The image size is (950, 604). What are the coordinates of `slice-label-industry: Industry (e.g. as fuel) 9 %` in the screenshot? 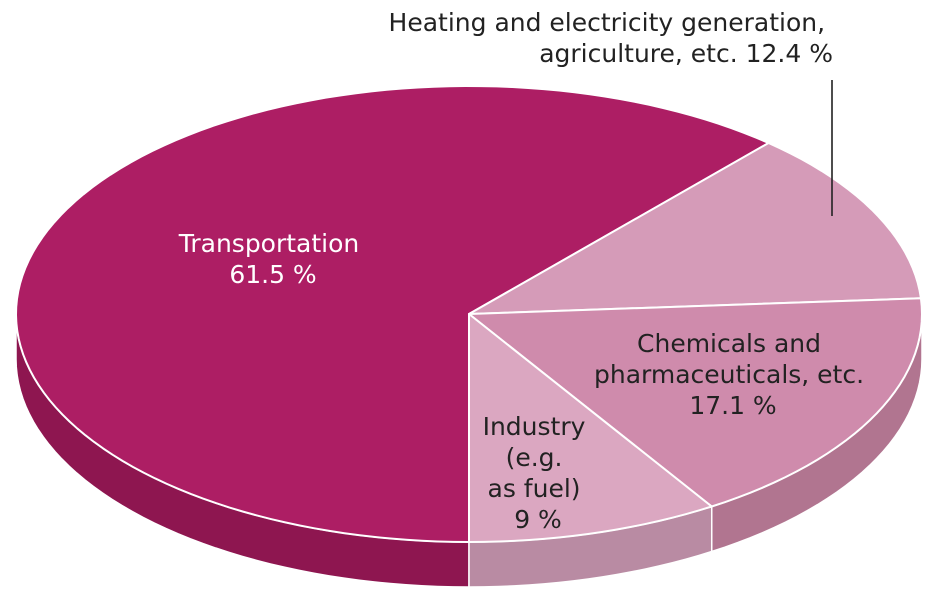 It's located at (538, 473).